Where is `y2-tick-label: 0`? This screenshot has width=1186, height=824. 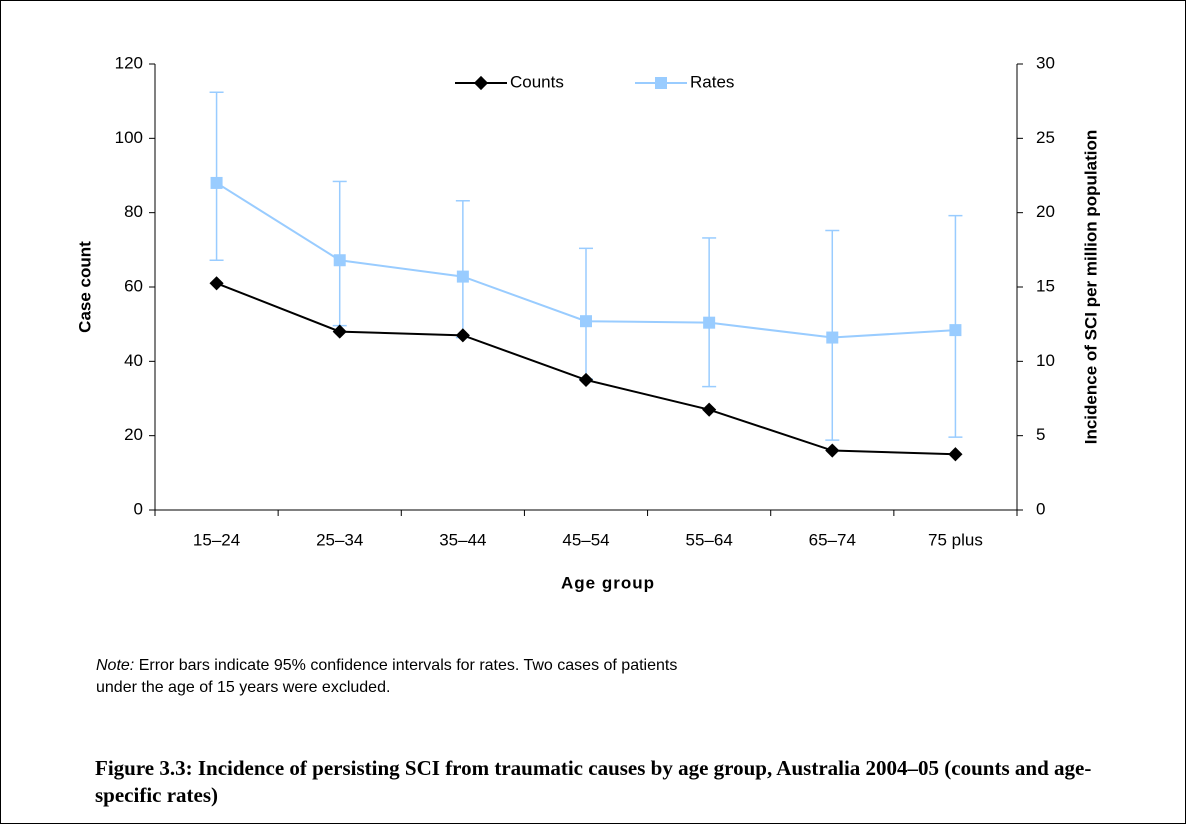 y2-tick-label: 0 is located at coordinates (1040, 508).